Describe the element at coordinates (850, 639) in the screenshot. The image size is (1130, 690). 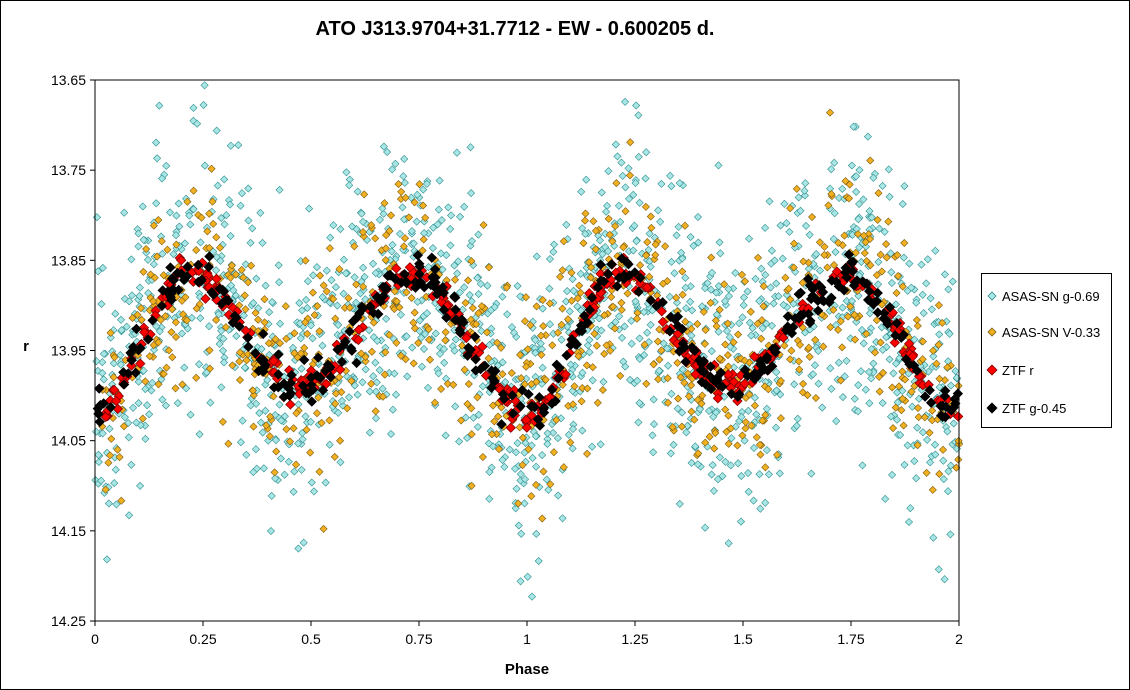
I see `x-tick-label: 1.75` at that location.